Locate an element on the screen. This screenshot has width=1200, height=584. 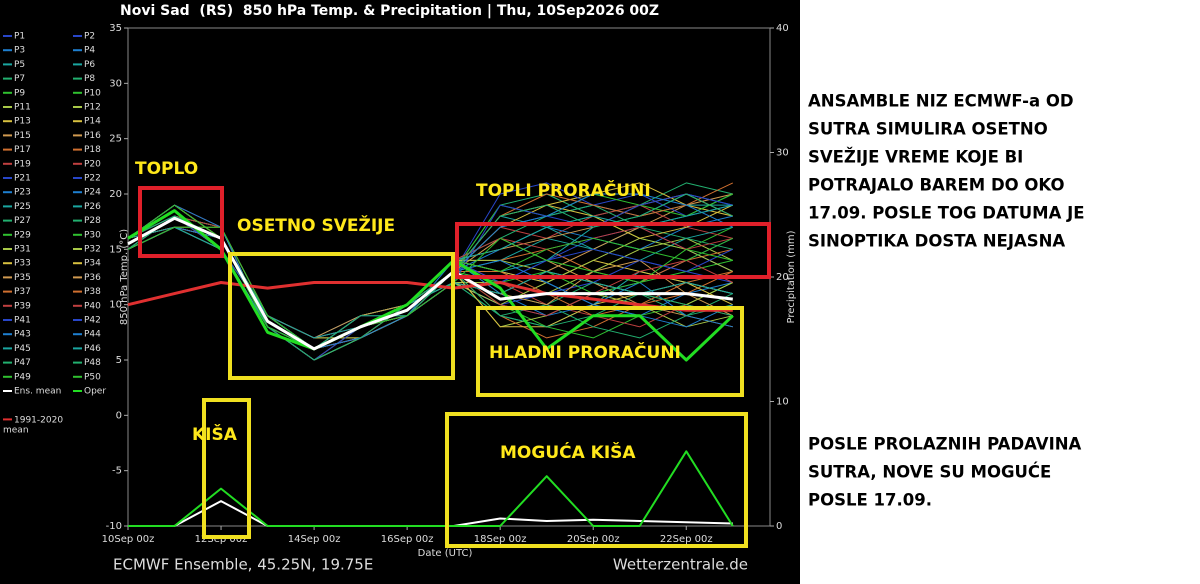
side-text-line: POTRAJALO BAREM DO OKO is located at coordinates (936, 185).